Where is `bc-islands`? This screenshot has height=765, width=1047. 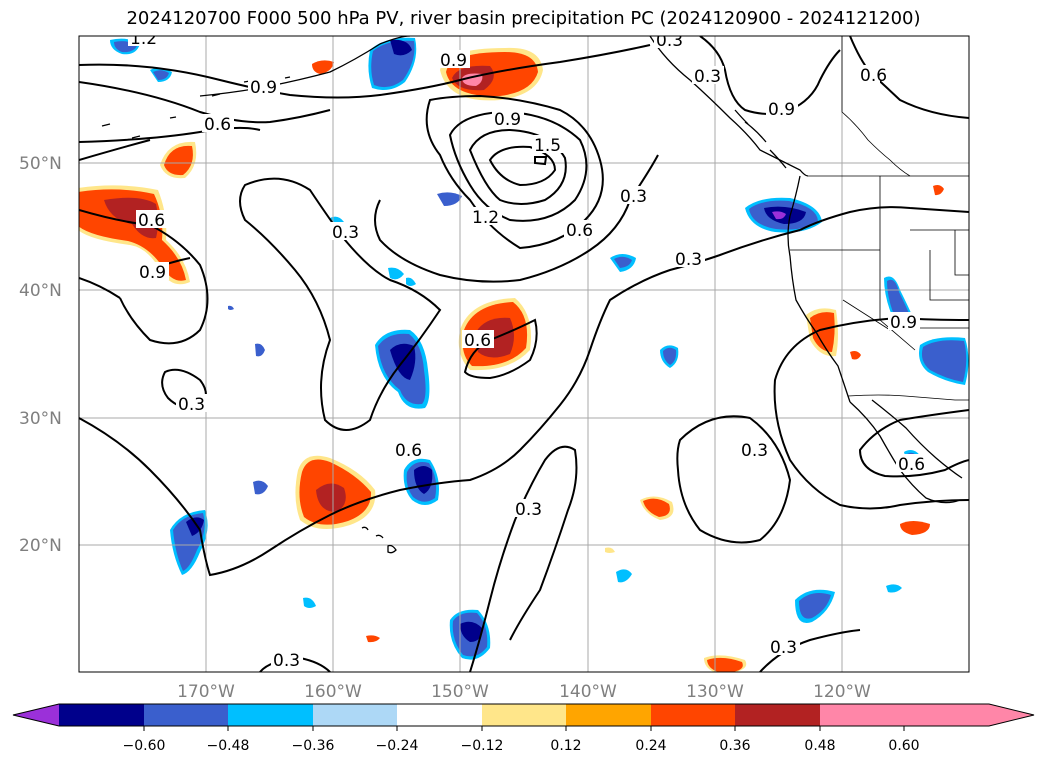 bc-islands is located at coordinates (760, 139).